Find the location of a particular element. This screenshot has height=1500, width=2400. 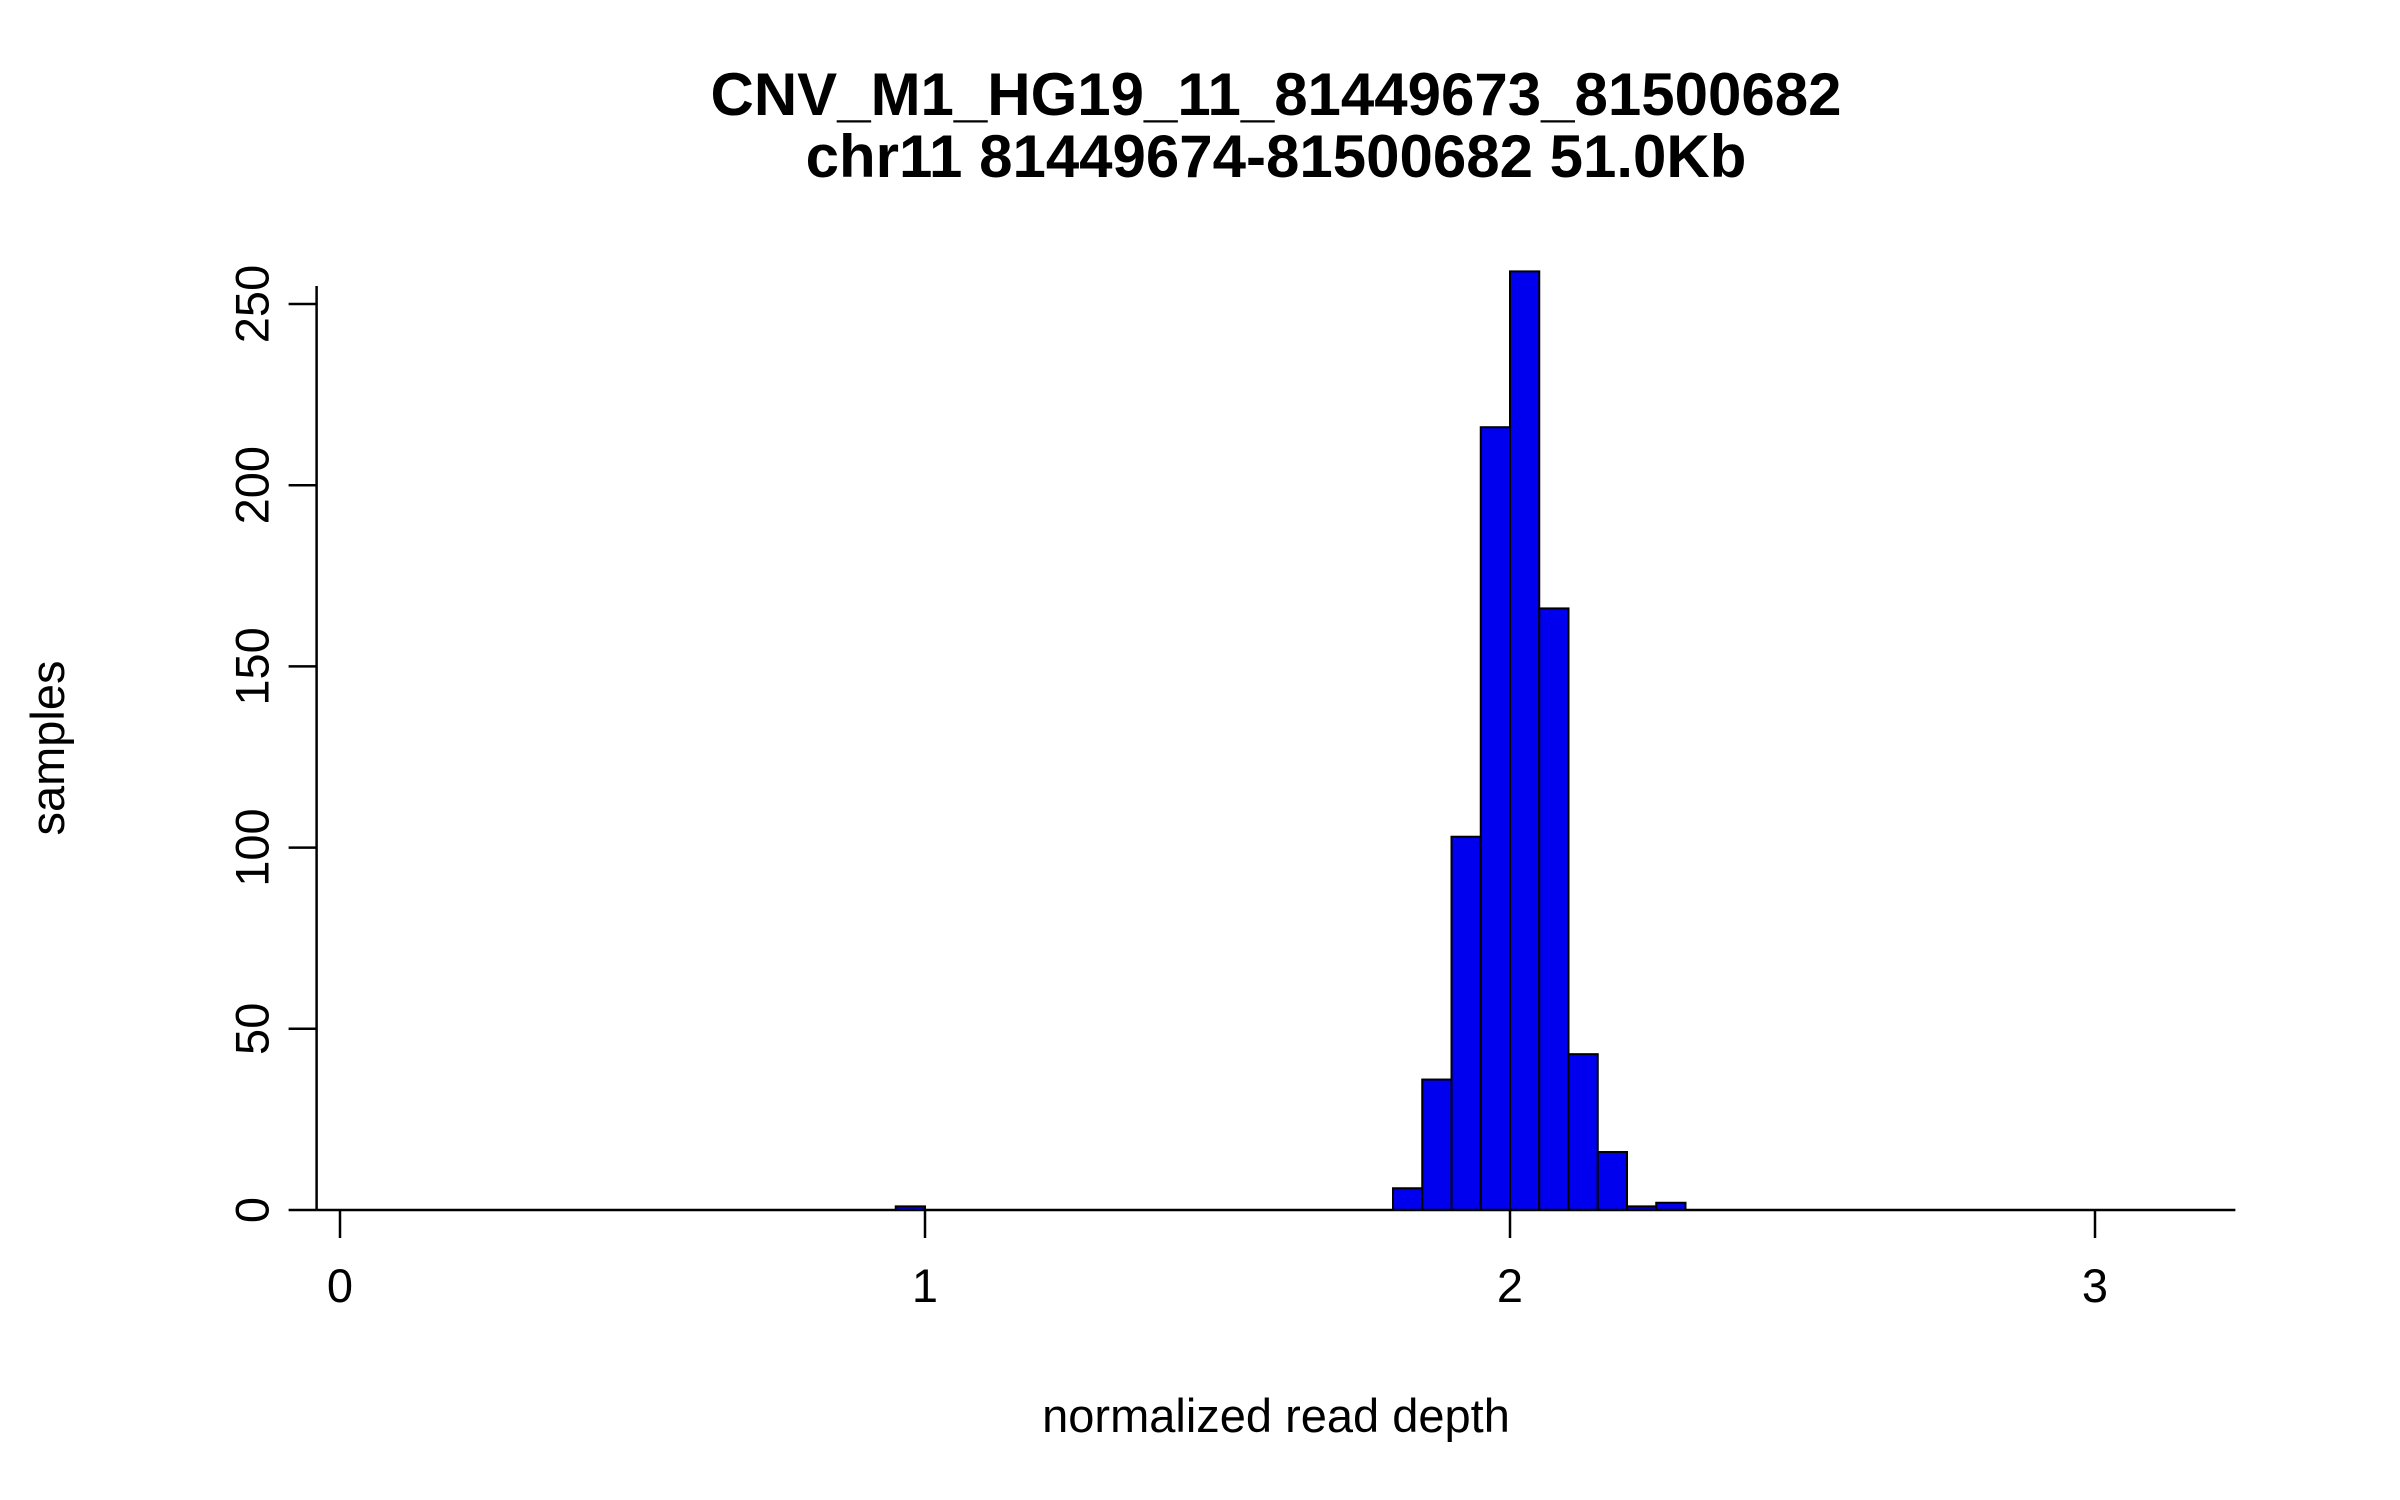

chart-subtitle: chr11 81449674-81500682 51.0Kb is located at coordinates (1276, 156).